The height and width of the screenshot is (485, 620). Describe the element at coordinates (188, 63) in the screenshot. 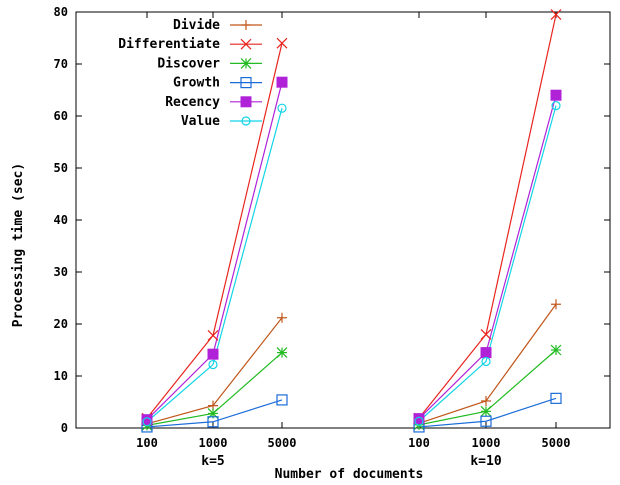

I see `legend-label-discover: Discover` at that location.